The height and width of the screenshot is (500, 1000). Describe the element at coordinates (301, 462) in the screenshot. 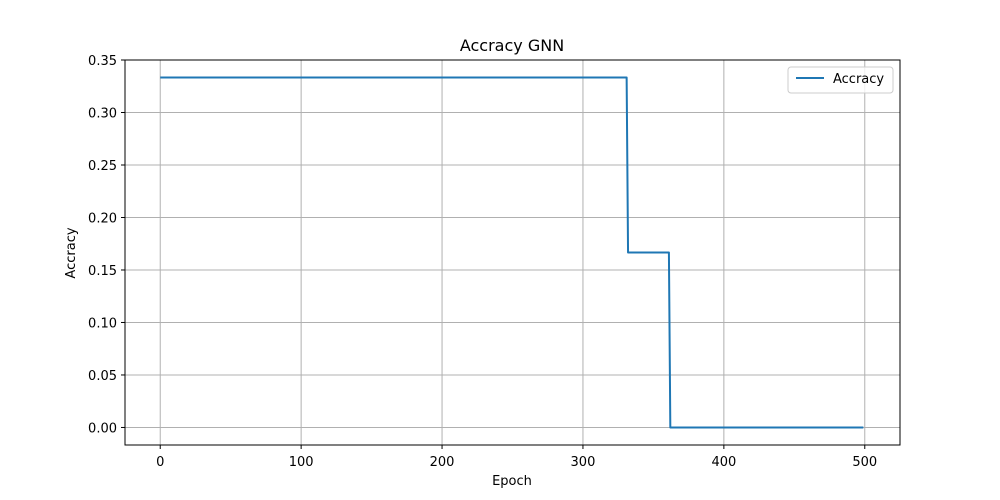

I see `x-tick-label: 100` at that location.